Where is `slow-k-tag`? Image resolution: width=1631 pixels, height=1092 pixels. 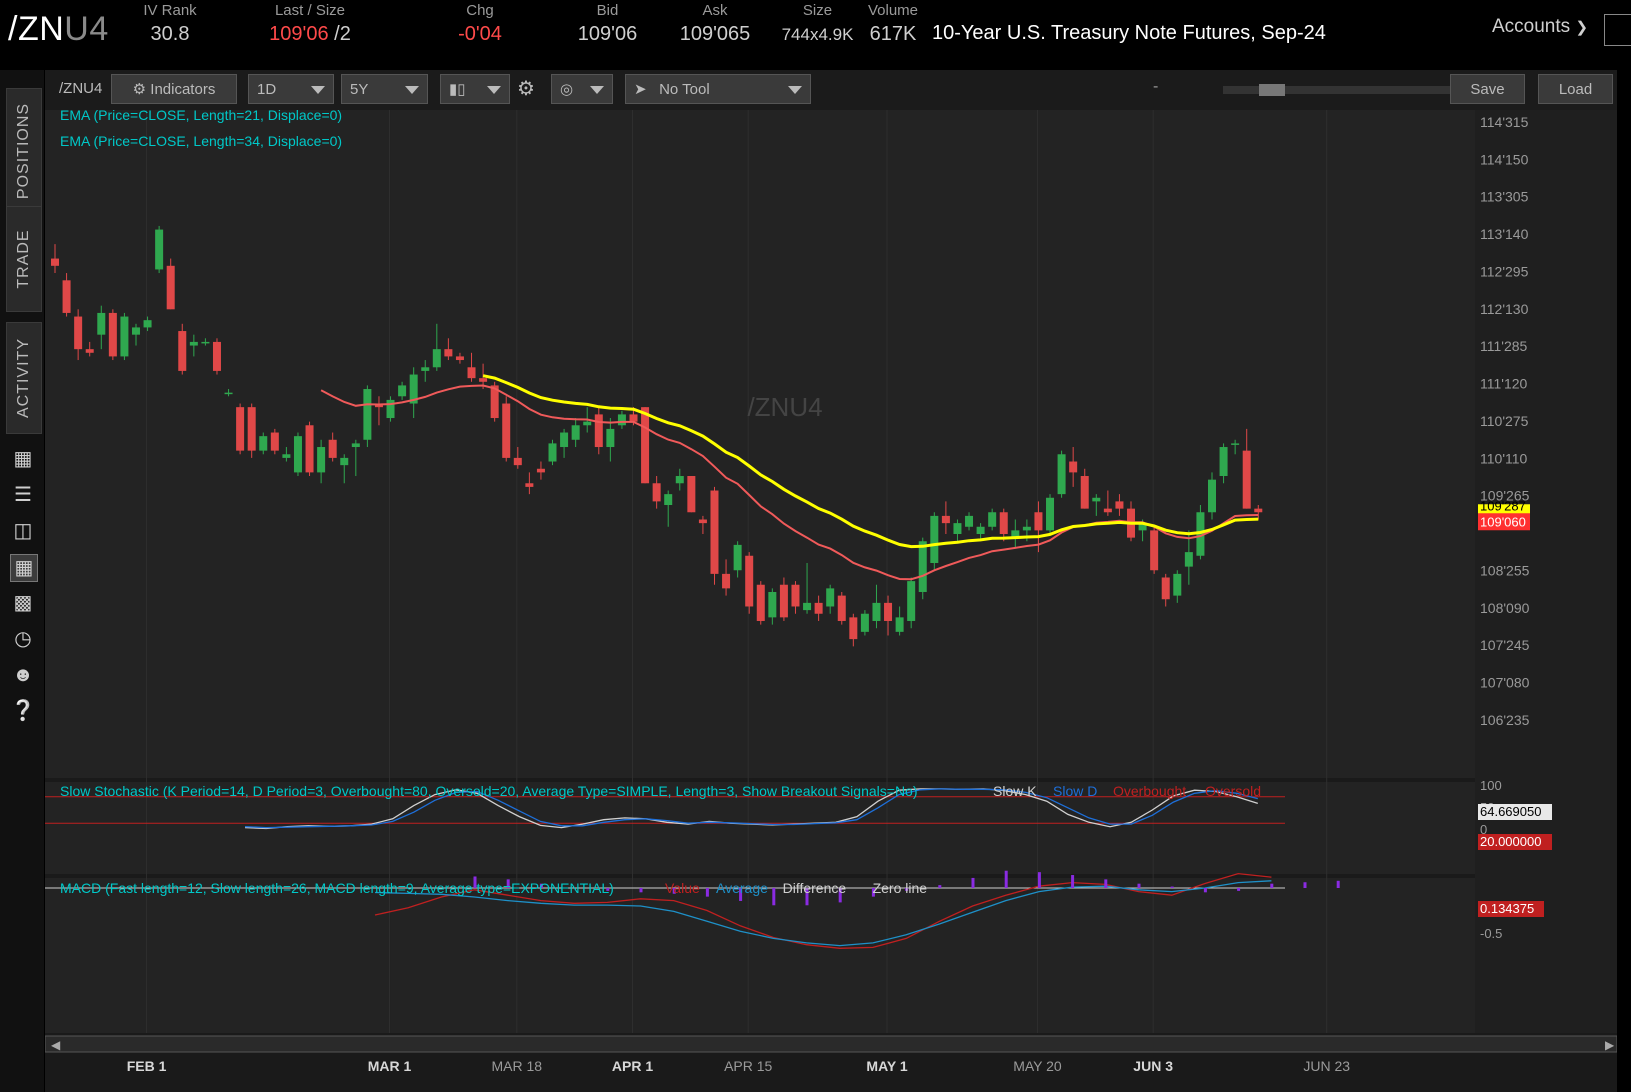 slow-k-tag is located at coordinates (1515, 812).